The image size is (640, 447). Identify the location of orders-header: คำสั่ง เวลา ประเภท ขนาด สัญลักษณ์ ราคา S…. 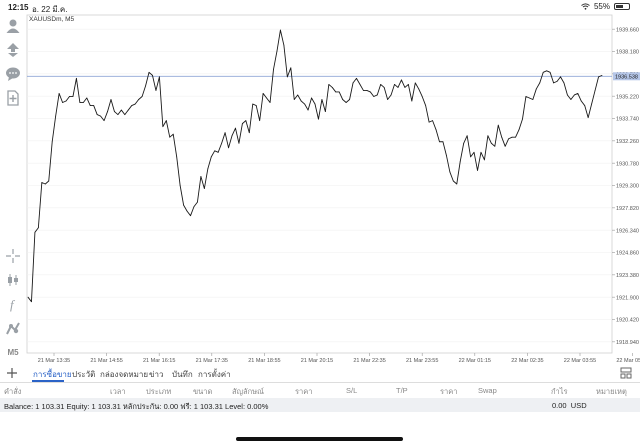
(320, 390).